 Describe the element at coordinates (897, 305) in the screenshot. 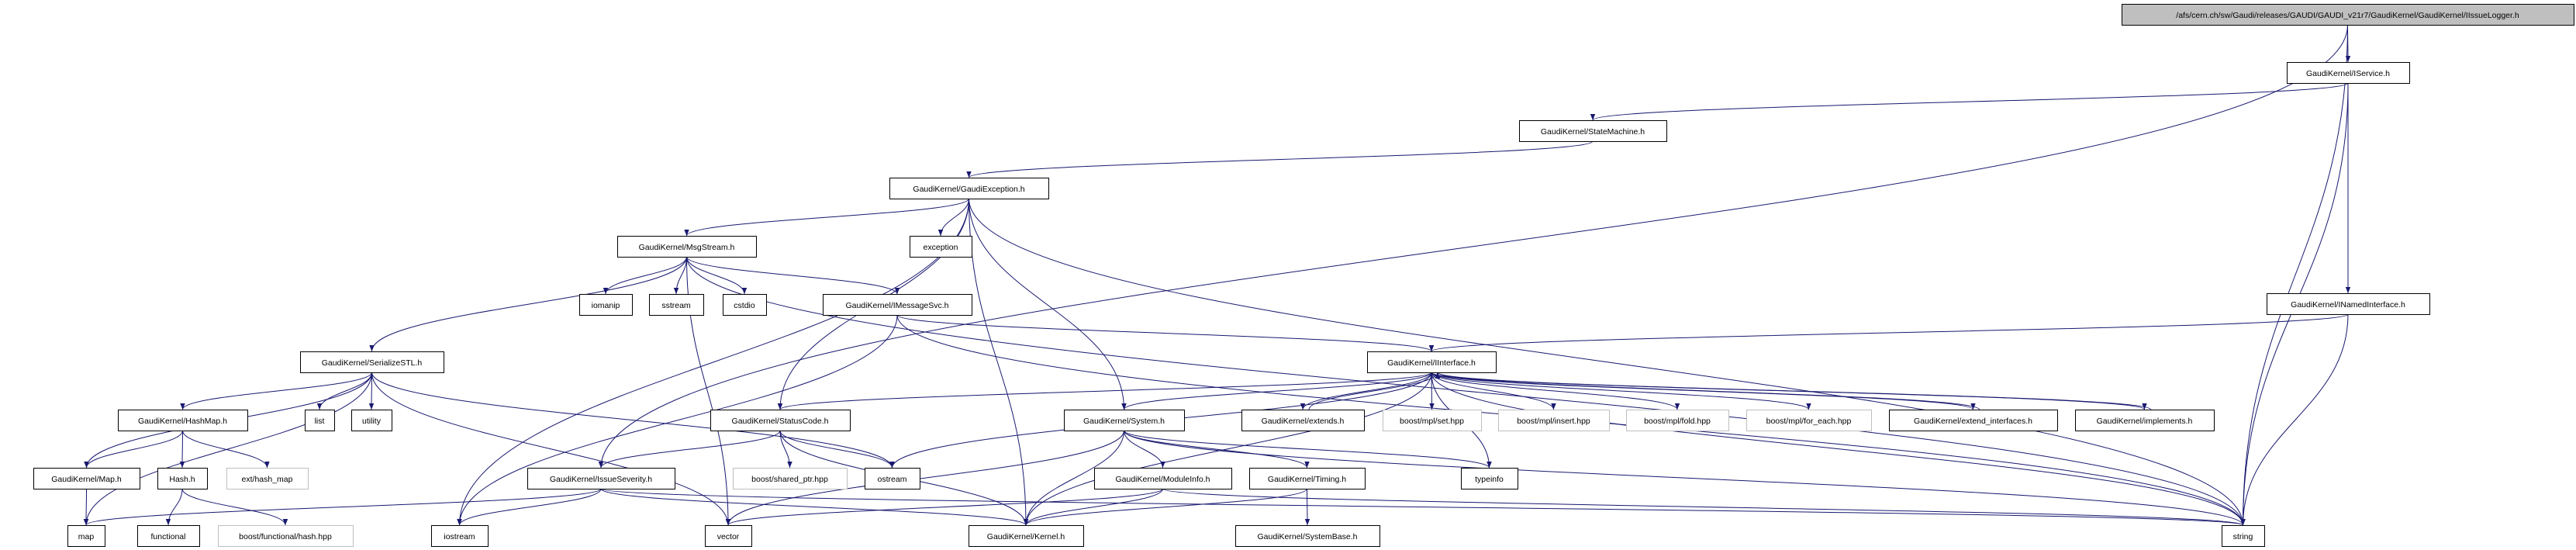

I see `node-IMessageSvc: GaudiKernel/IMessageSvc.h` at that location.